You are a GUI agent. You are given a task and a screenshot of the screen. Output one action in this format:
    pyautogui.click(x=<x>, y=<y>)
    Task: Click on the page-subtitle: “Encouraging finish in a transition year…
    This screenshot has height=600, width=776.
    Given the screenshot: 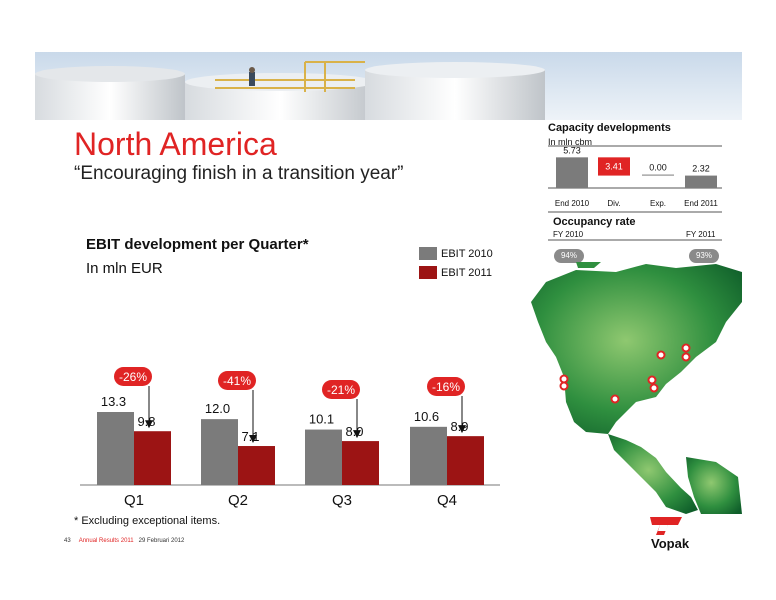 What is the action you would take?
    pyautogui.click(x=239, y=173)
    